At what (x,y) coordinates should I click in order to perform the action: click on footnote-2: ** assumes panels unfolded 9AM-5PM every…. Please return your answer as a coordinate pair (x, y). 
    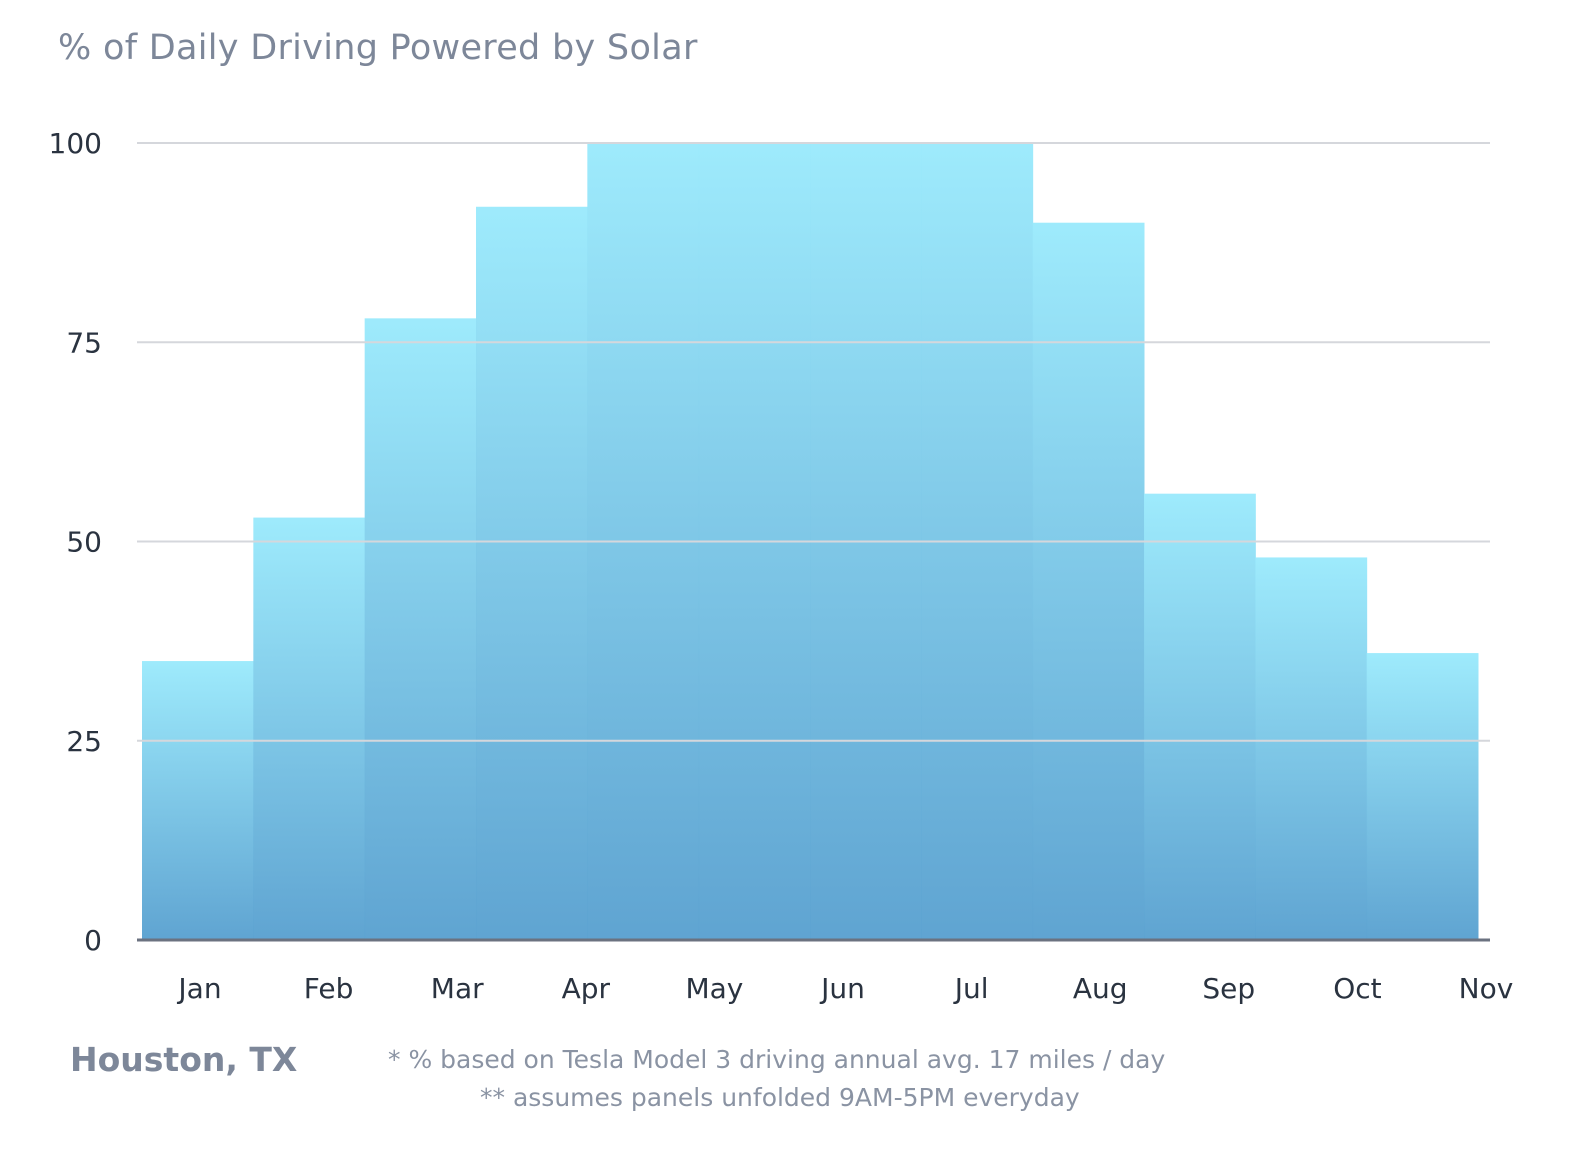
    Looking at the image, I should click on (780, 1097).